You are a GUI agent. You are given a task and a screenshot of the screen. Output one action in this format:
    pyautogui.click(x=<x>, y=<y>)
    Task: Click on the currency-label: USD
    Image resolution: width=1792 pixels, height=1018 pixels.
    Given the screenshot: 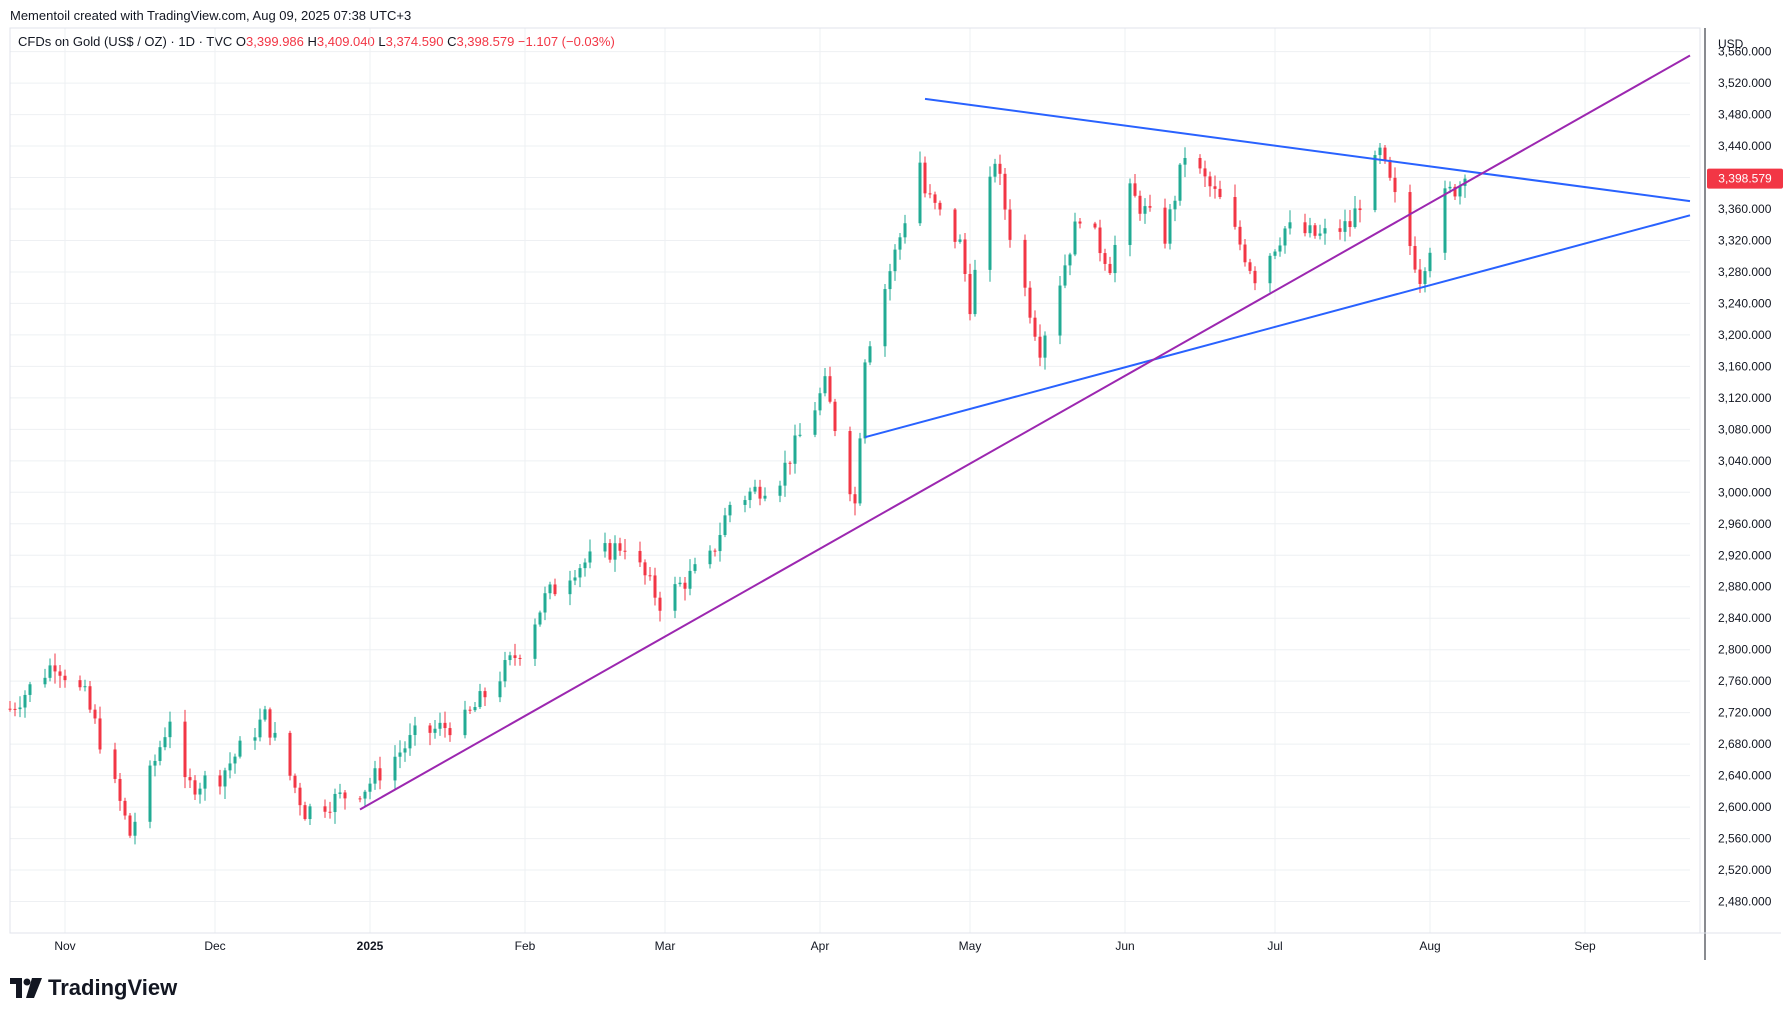 What is the action you would take?
    pyautogui.click(x=1731, y=44)
    